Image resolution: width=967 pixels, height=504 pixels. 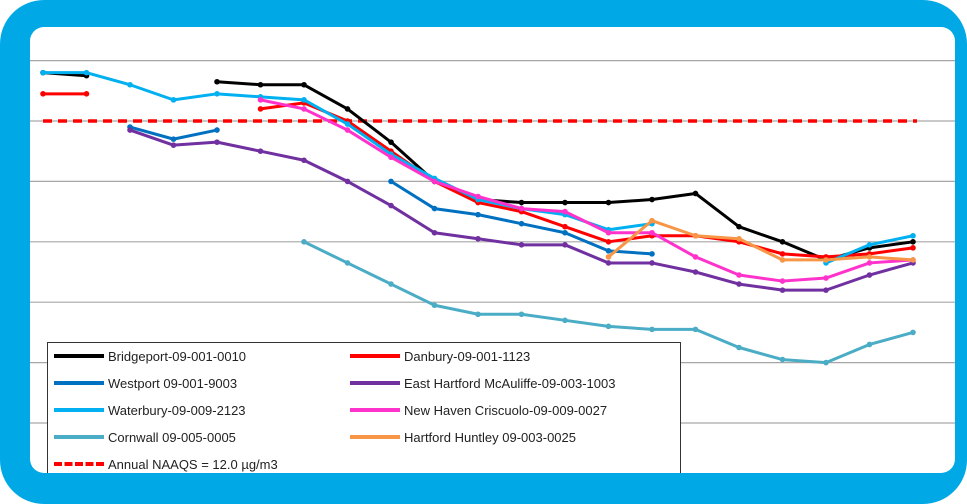 What do you see at coordinates (193, 464) in the screenshot?
I see `legend-label: Annual NAAQS = 12.0 µg/m3` at bounding box center [193, 464].